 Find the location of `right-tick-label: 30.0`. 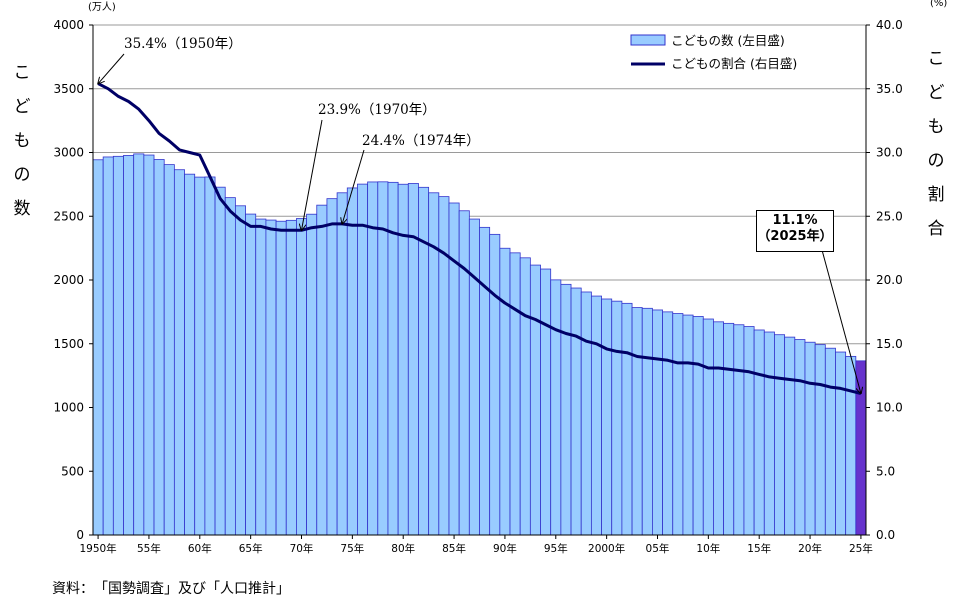

right-tick-label: 30.0 is located at coordinates (889, 153).